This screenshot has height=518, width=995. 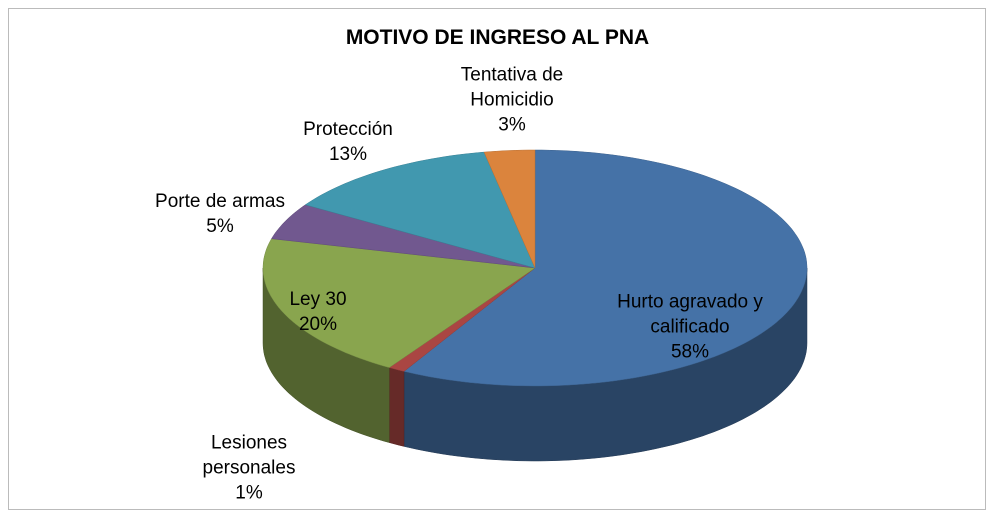 What do you see at coordinates (397, 407) in the screenshot?
I see `slice-side` at bounding box center [397, 407].